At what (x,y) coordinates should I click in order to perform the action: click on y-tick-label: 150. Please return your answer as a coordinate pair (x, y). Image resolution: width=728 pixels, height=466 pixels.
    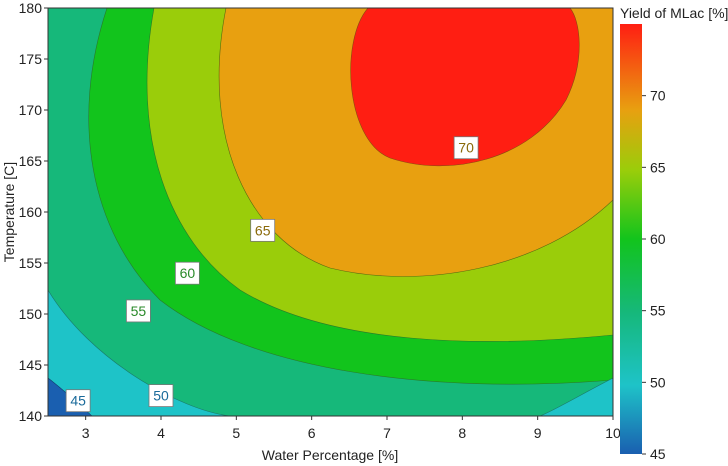
    Looking at the image, I should click on (31, 314).